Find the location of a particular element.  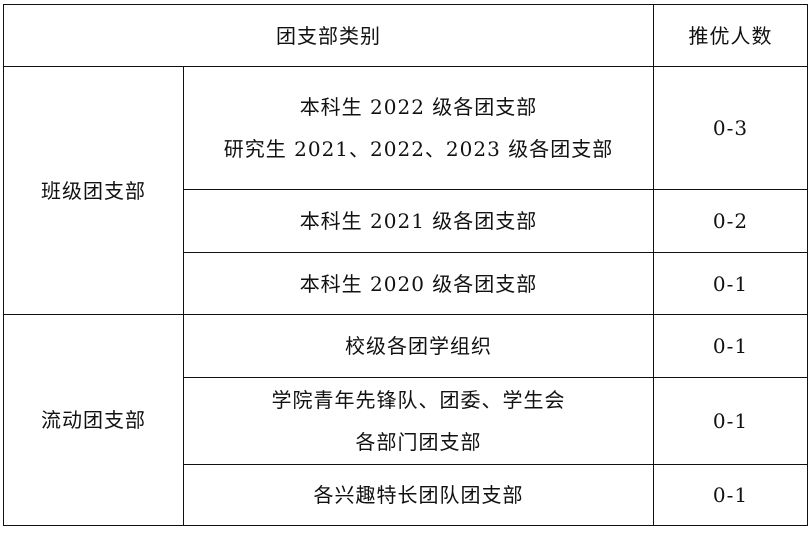

category-cell: 各兴趣特长团队团支部 is located at coordinates (418, 495).